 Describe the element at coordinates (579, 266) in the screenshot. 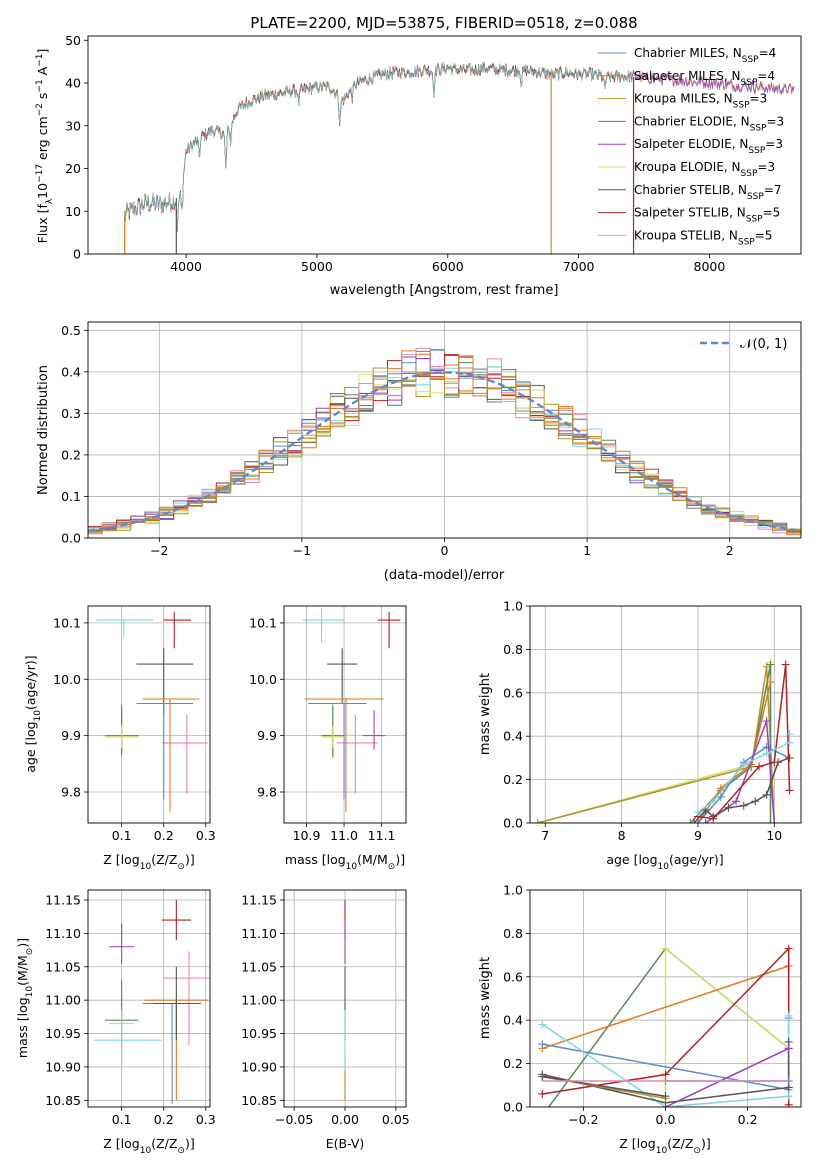

I see `x-tick-label: 7000` at that location.